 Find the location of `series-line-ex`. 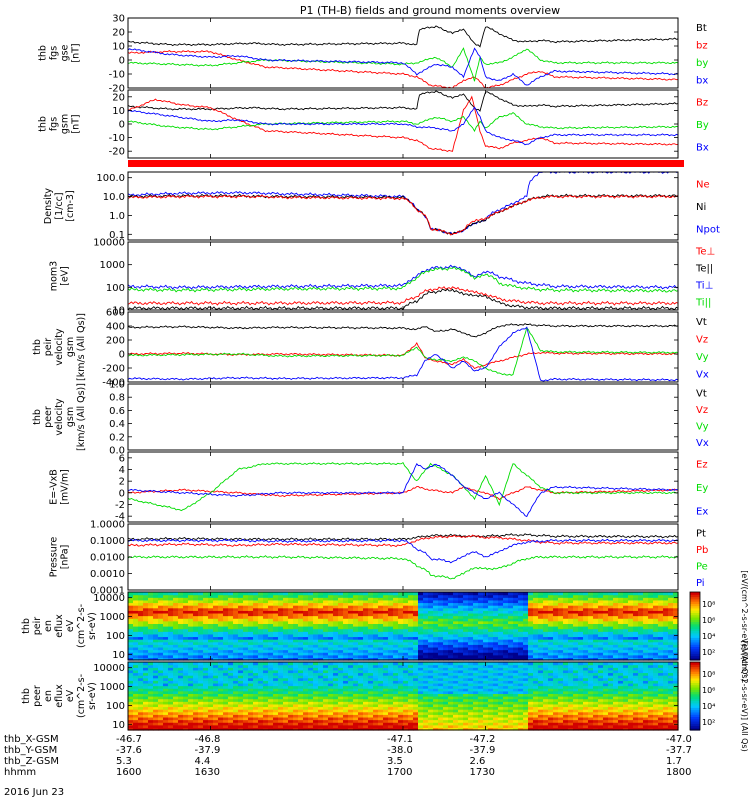

series-line-ex is located at coordinates (403, 490).